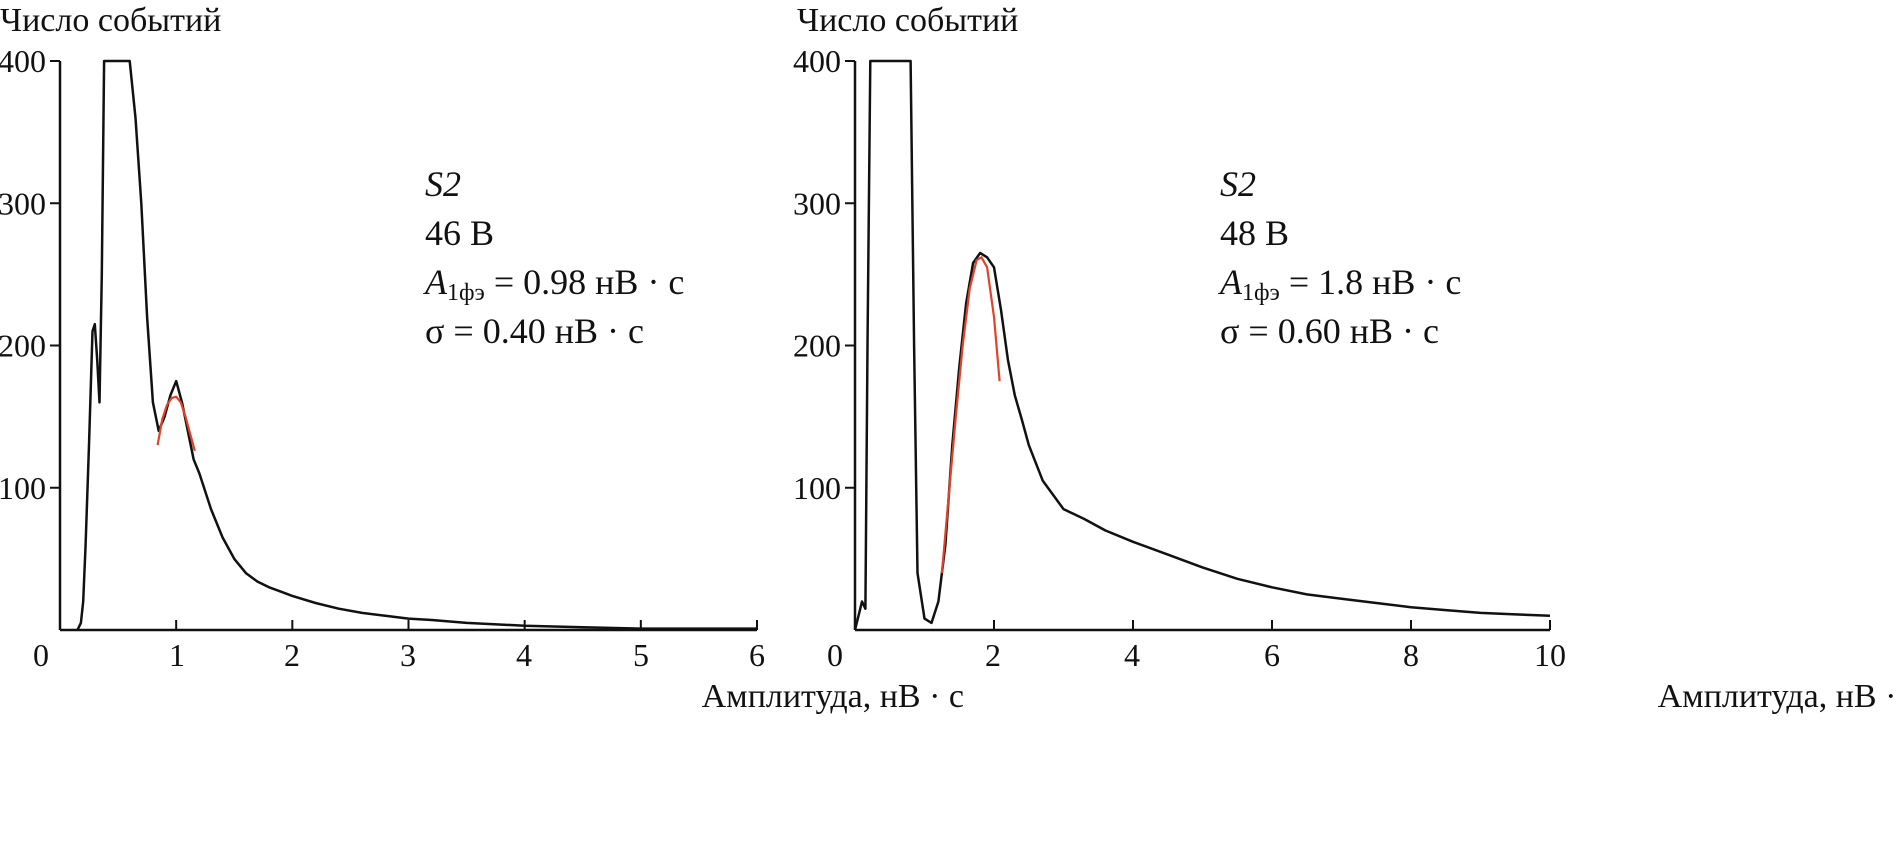 This screenshot has height=866, width=1894. Describe the element at coordinates (1341, 284) in the screenshot. I see `amplitude-label: A1фэ = 1.8 нВ · с` at that location.